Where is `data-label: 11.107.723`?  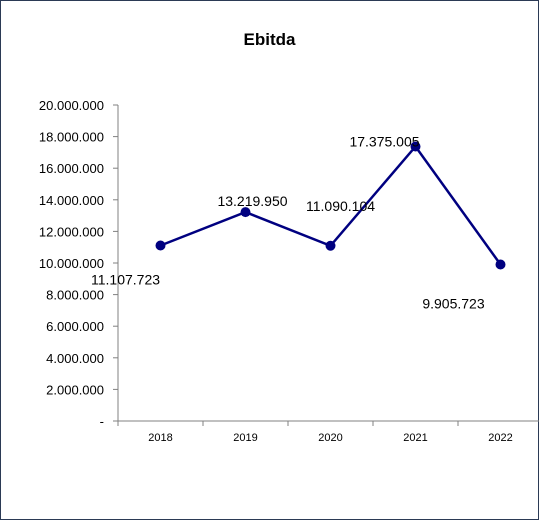 data-label: 11.107.723 is located at coordinates (125, 279).